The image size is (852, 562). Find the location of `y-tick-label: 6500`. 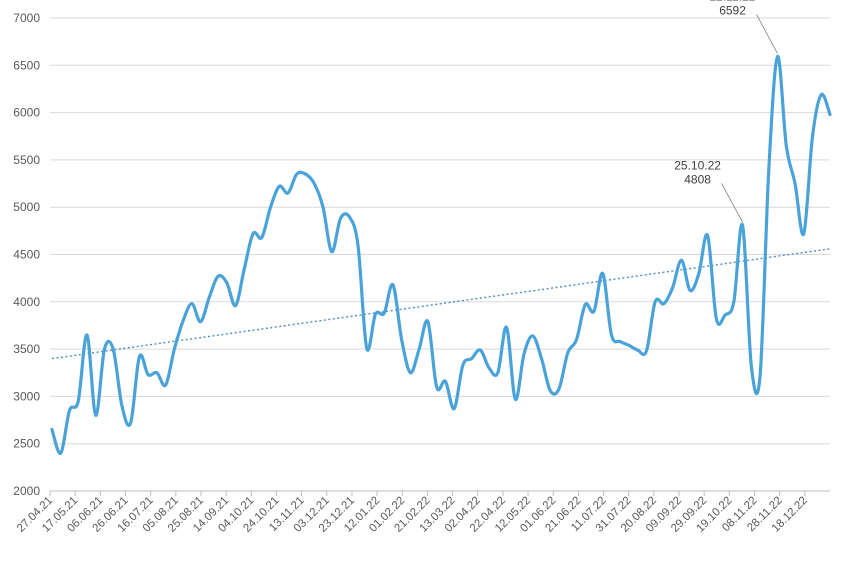

y-tick-label: 6500 is located at coordinates (26, 65).